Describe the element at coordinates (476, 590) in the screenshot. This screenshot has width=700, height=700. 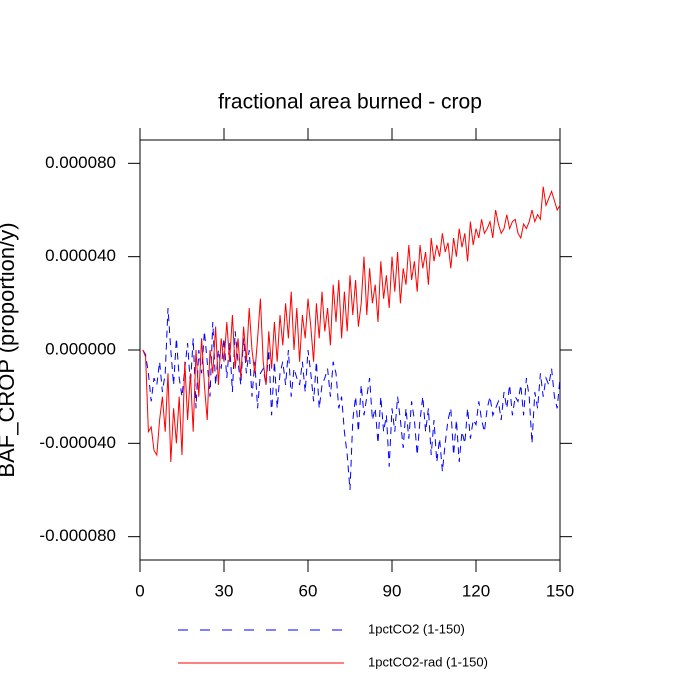
I see `x-tick-label: 120` at that location.